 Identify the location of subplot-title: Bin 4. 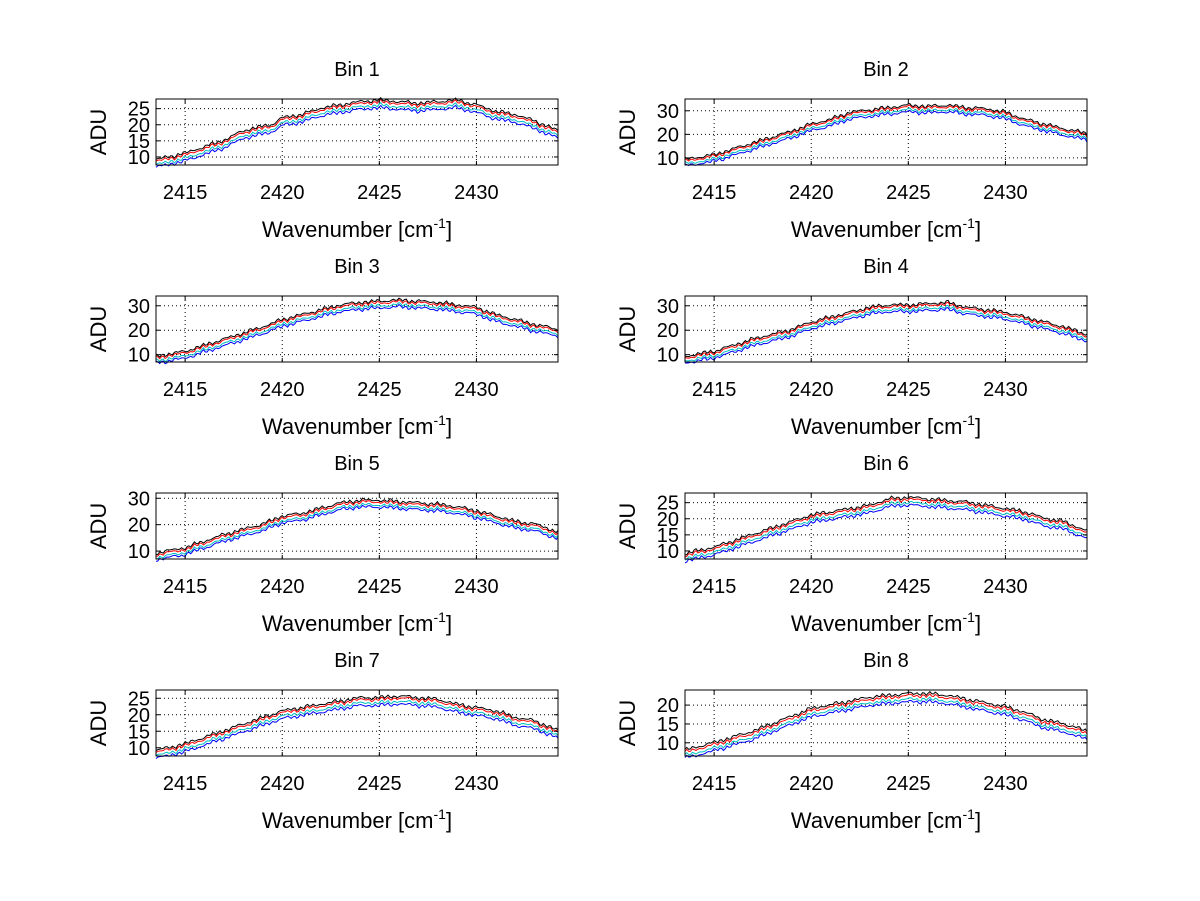
(886, 267).